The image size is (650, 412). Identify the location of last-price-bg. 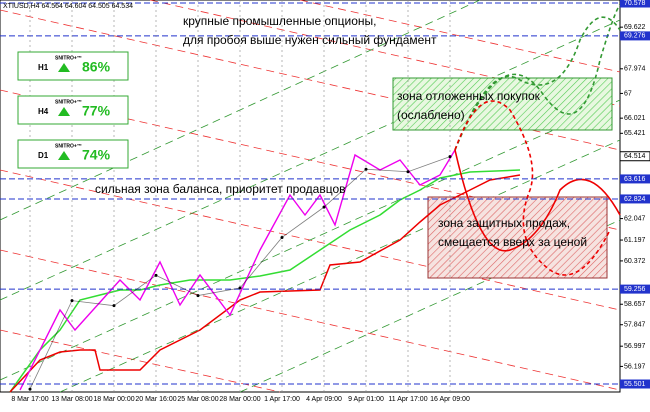
(634, 156).